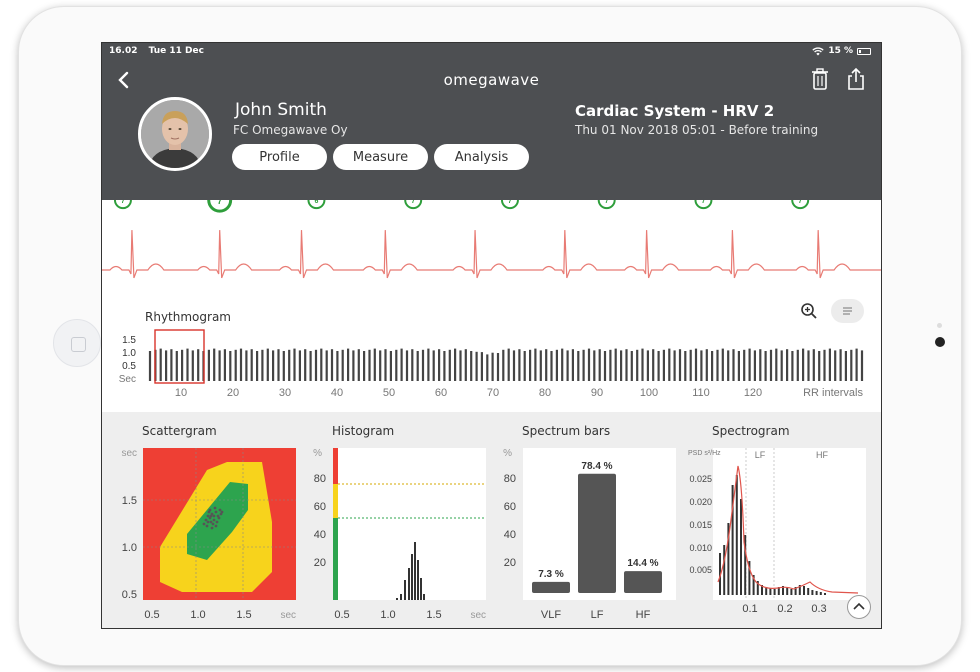  What do you see at coordinates (859, 607) in the screenshot?
I see `scroll-up-button` at bounding box center [859, 607].